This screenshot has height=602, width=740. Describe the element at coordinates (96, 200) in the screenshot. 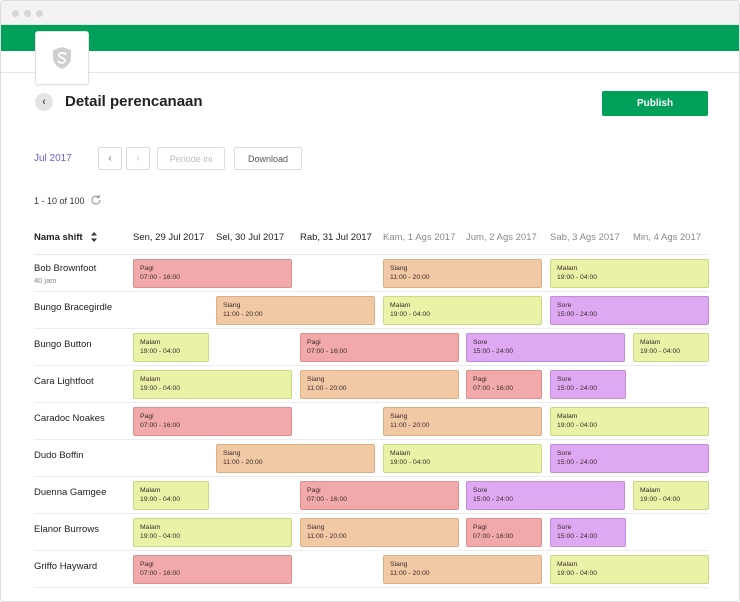

I see `refresh-icon` at that location.